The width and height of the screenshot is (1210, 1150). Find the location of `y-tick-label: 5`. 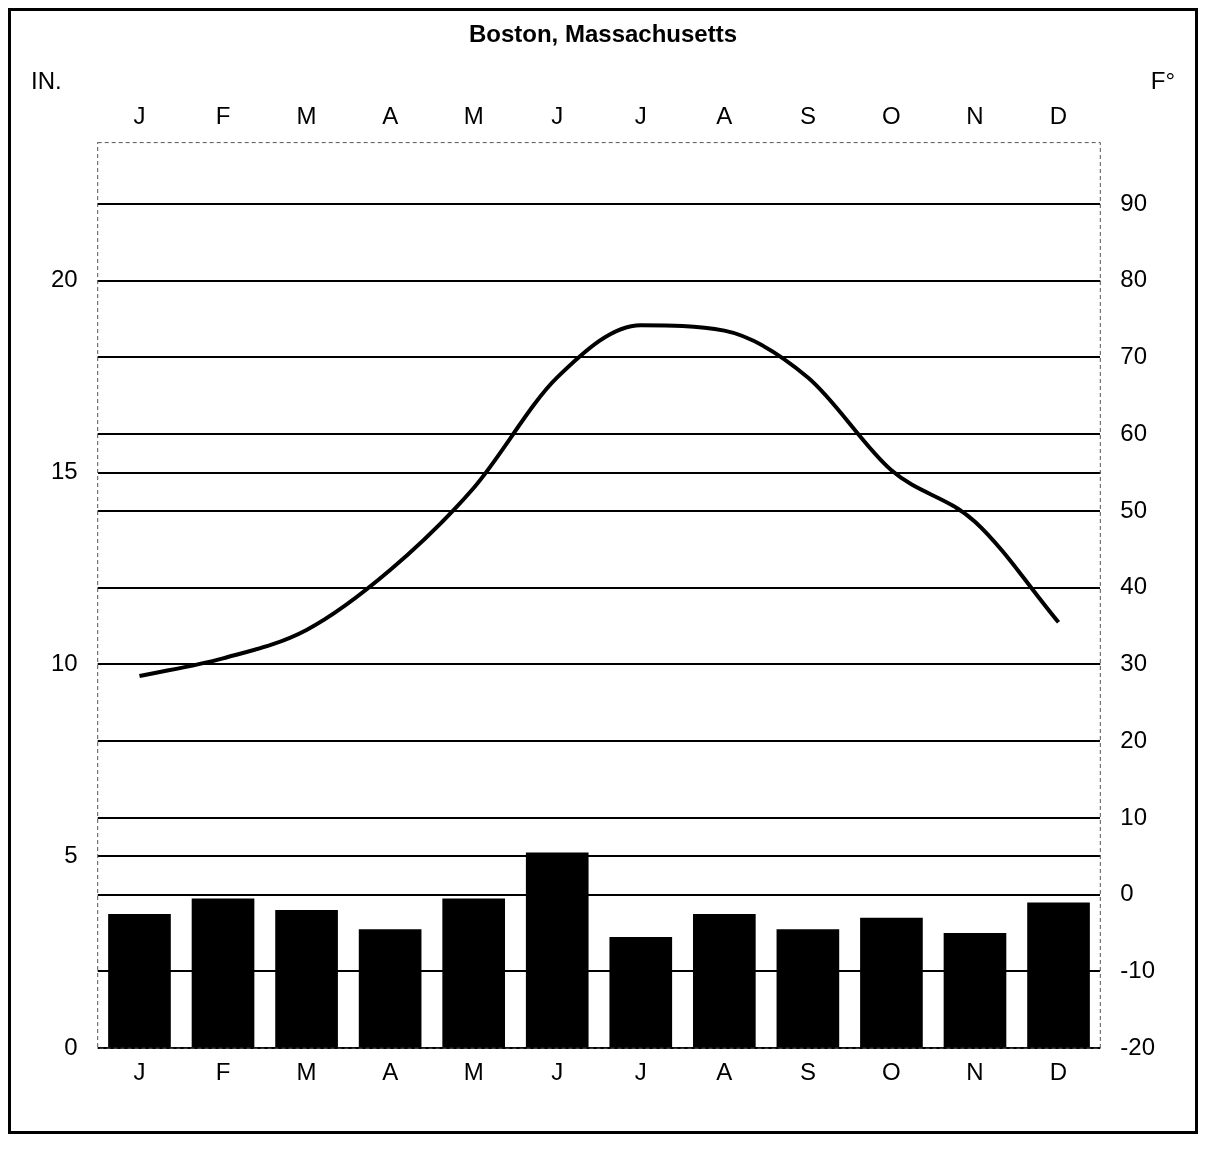

y-tick-label: 5 is located at coordinates (71, 854).